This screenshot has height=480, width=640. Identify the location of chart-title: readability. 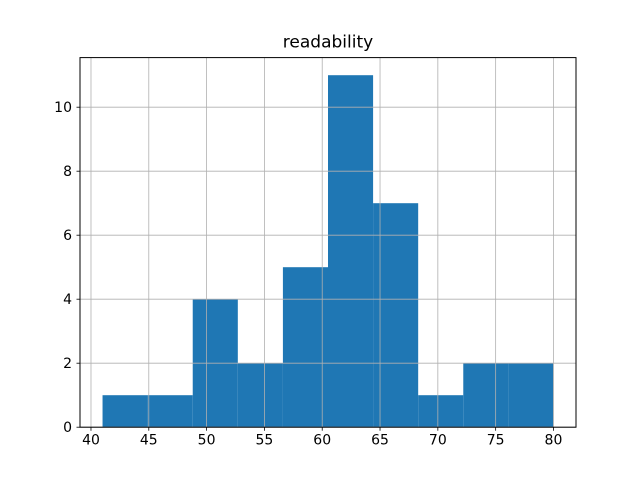
(328, 43).